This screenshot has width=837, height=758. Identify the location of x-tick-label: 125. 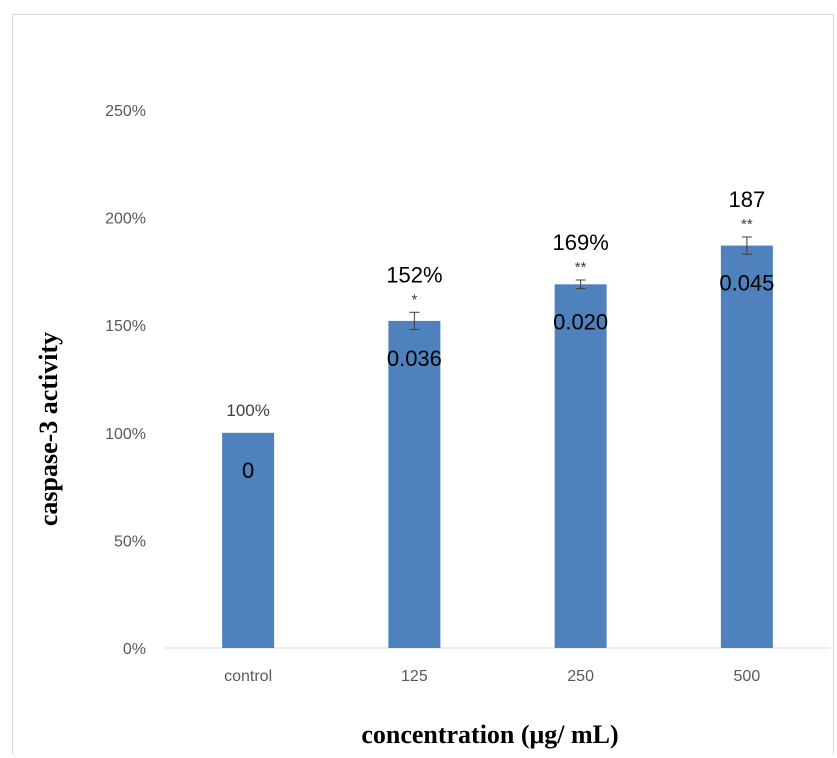
(414, 676).